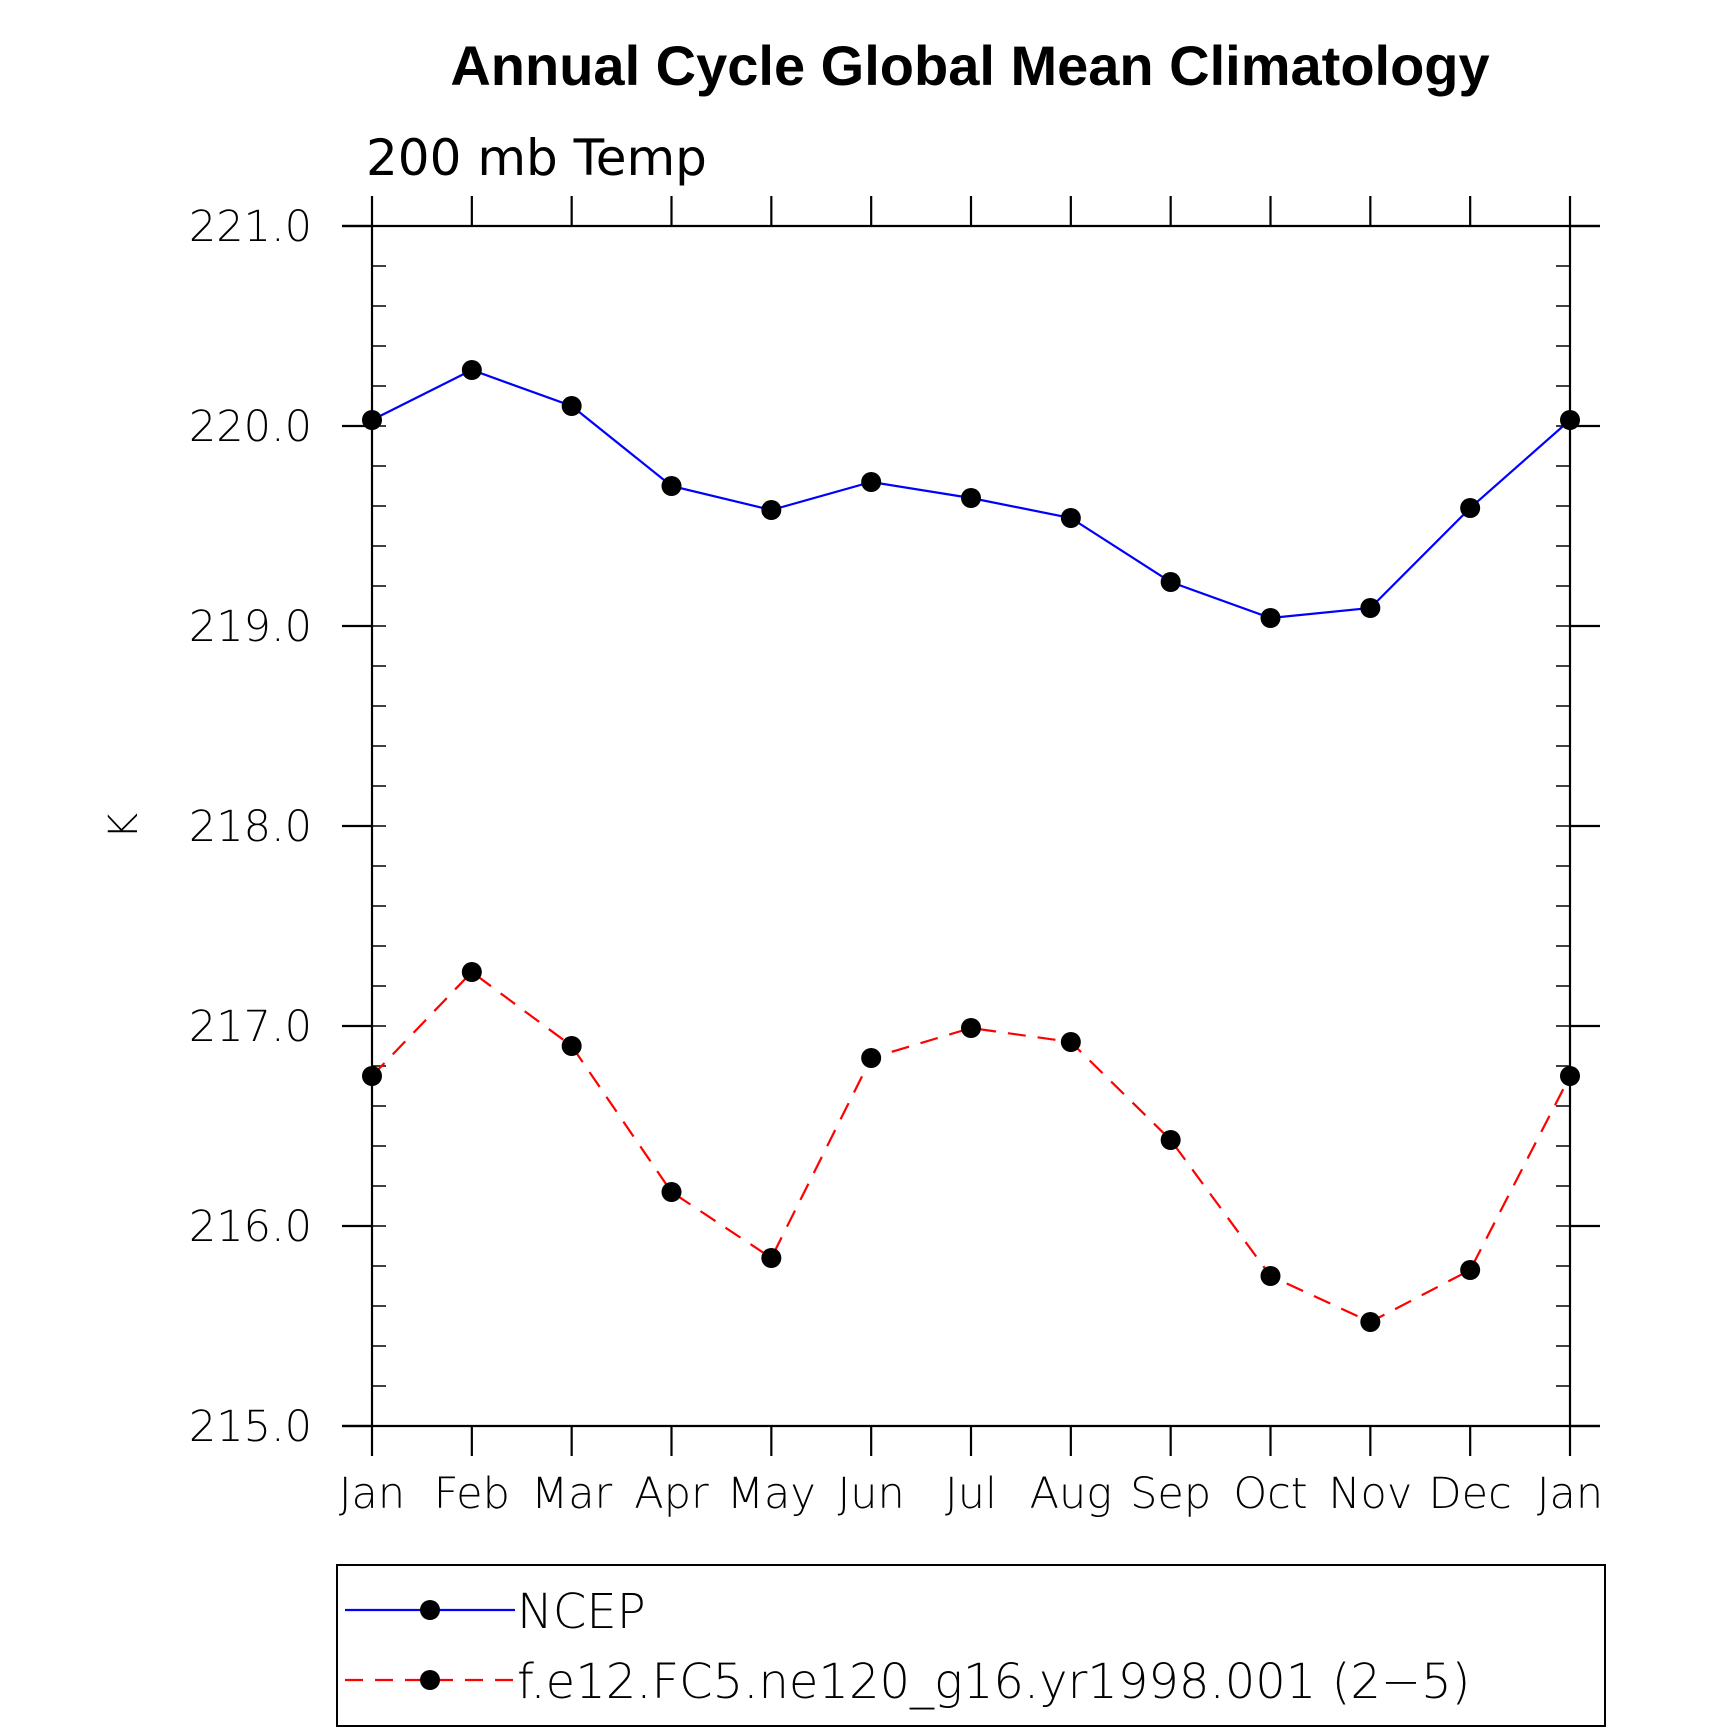  I want to click on y-tick-label: 218.0, so click(250, 827).